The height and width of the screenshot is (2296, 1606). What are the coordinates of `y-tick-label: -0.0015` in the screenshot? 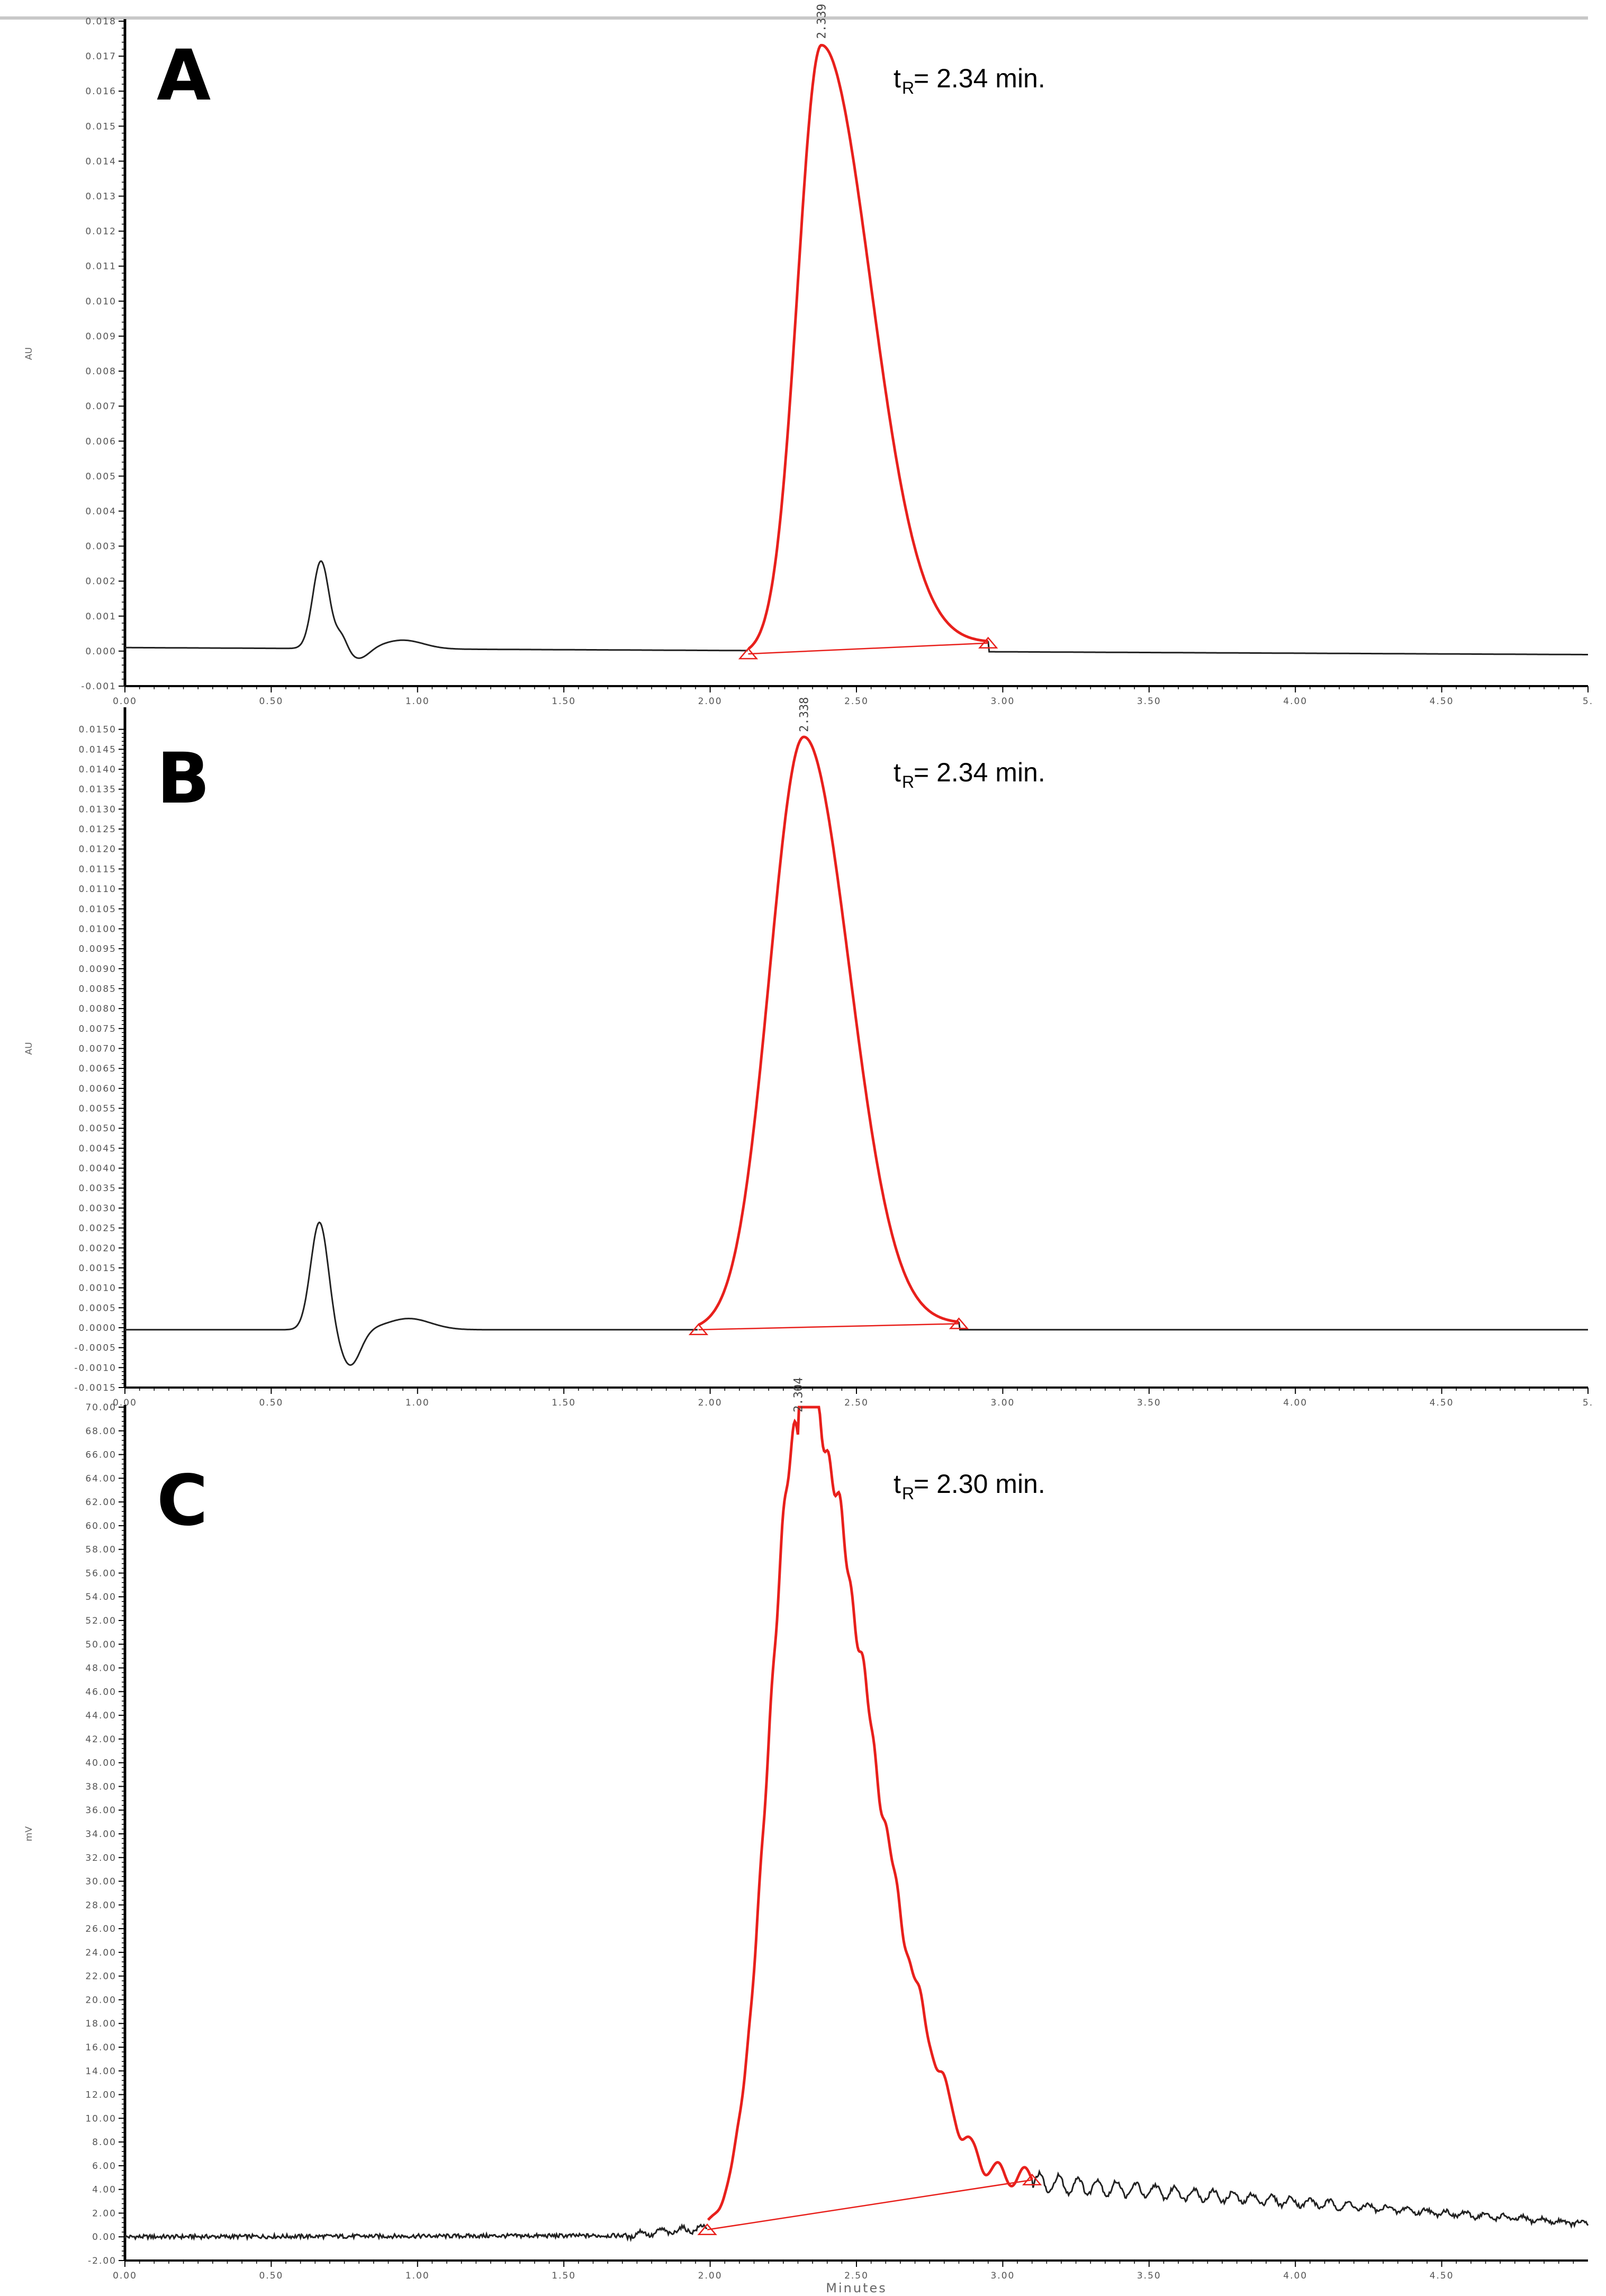 It's located at (95, 1388).